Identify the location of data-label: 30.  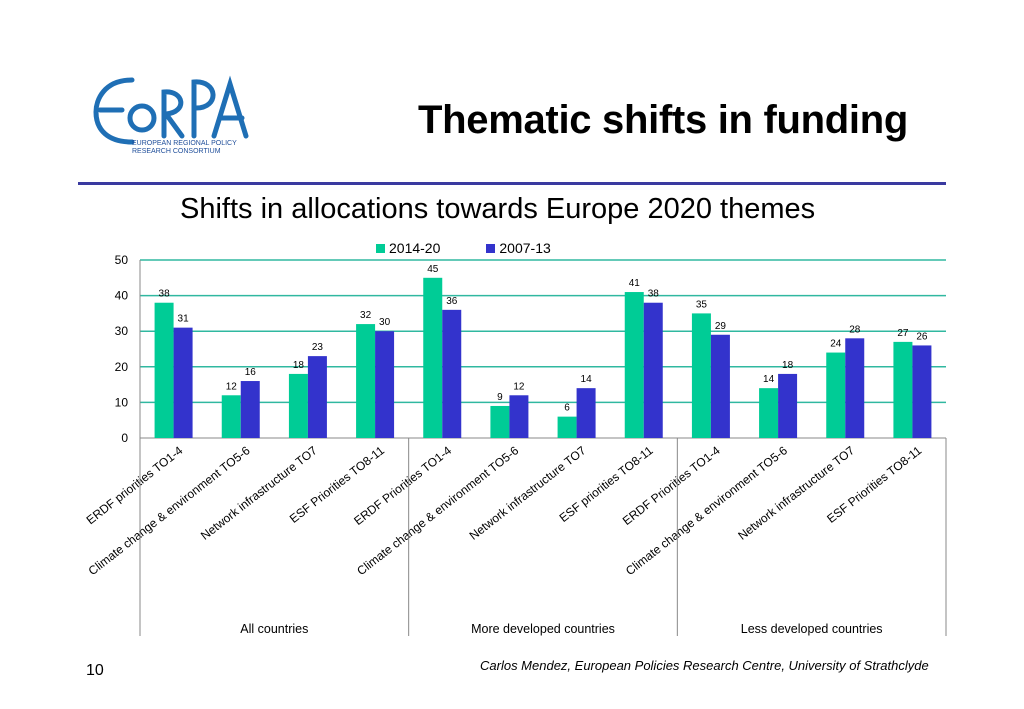
(385, 322).